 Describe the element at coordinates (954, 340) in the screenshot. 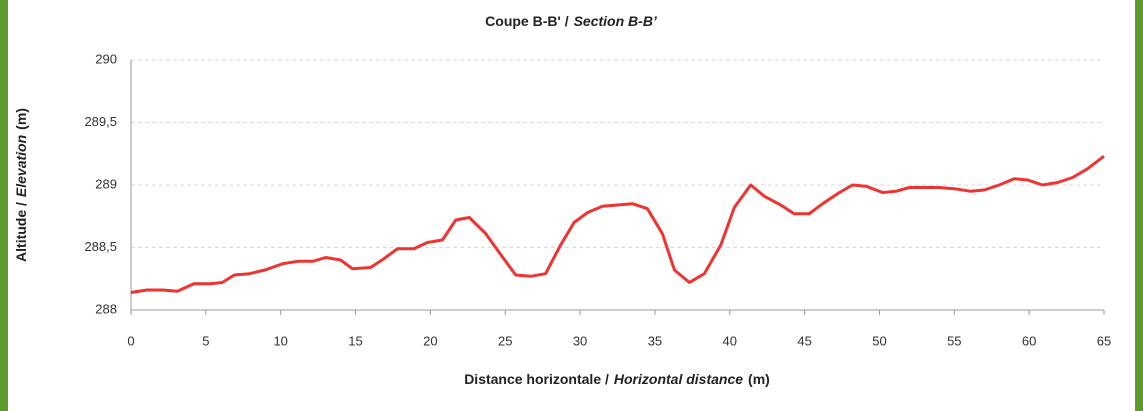

I see `x-tick-label: 55` at that location.